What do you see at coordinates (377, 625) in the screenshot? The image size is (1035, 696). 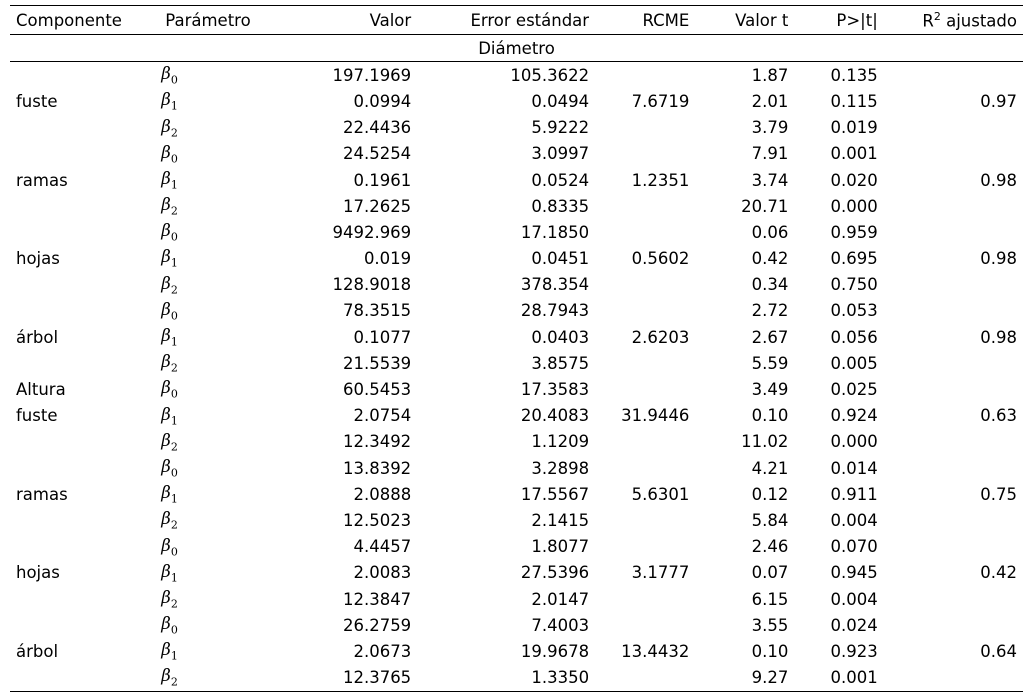 I see `cell-value: 26.2759` at bounding box center [377, 625].